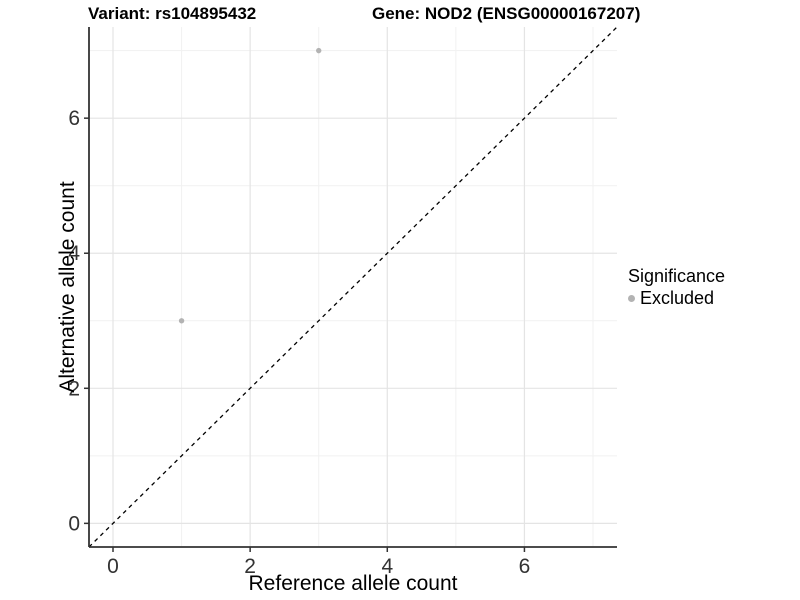 This screenshot has height=600, width=800. What do you see at coordinates (67, 286) in the screenshot?
I see `y-axis-title: Alternative allele count` at bounding box center [67, 286].